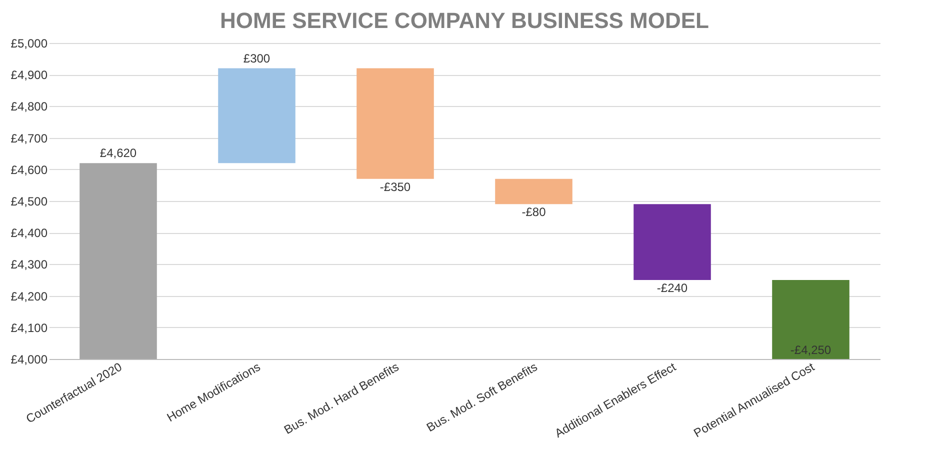  What do you see at coordinates (395, 187) in the screenshot?
I see `data-label: -£350` at bounding box center [395, 187].